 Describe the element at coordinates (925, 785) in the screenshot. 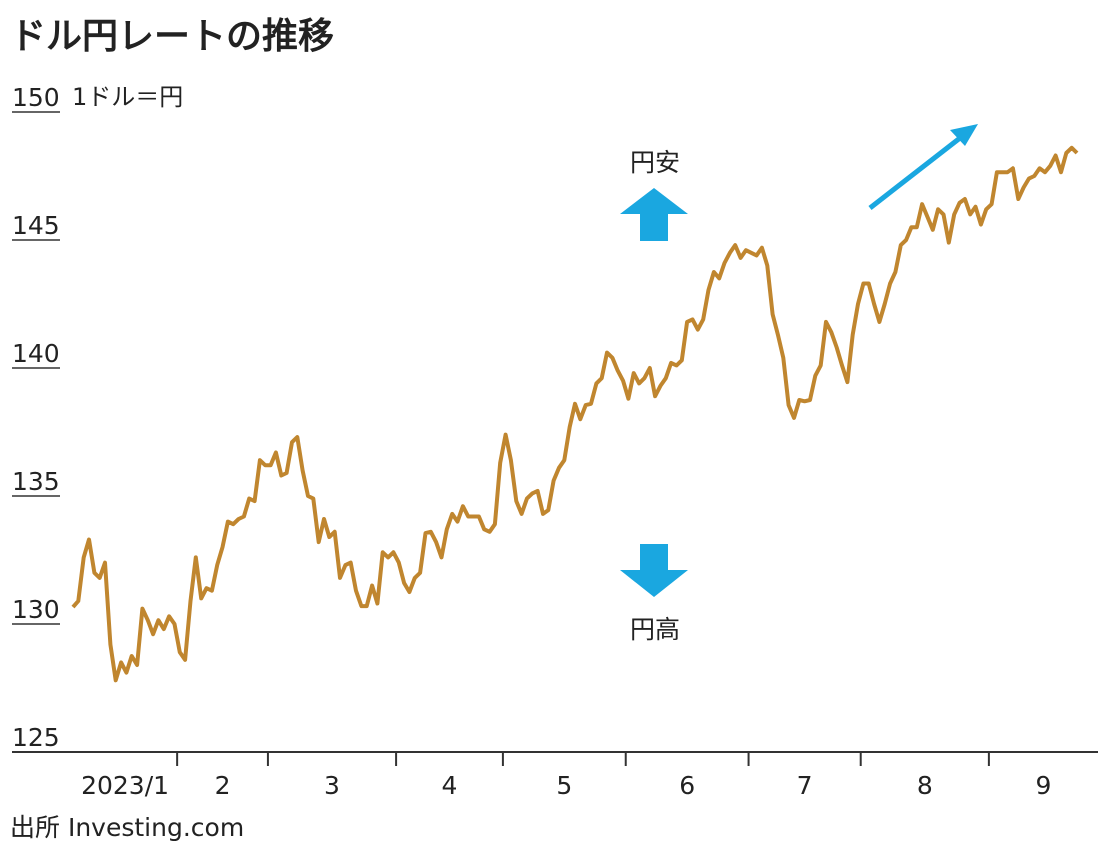

I see `x-tick-label: 8` at that location.